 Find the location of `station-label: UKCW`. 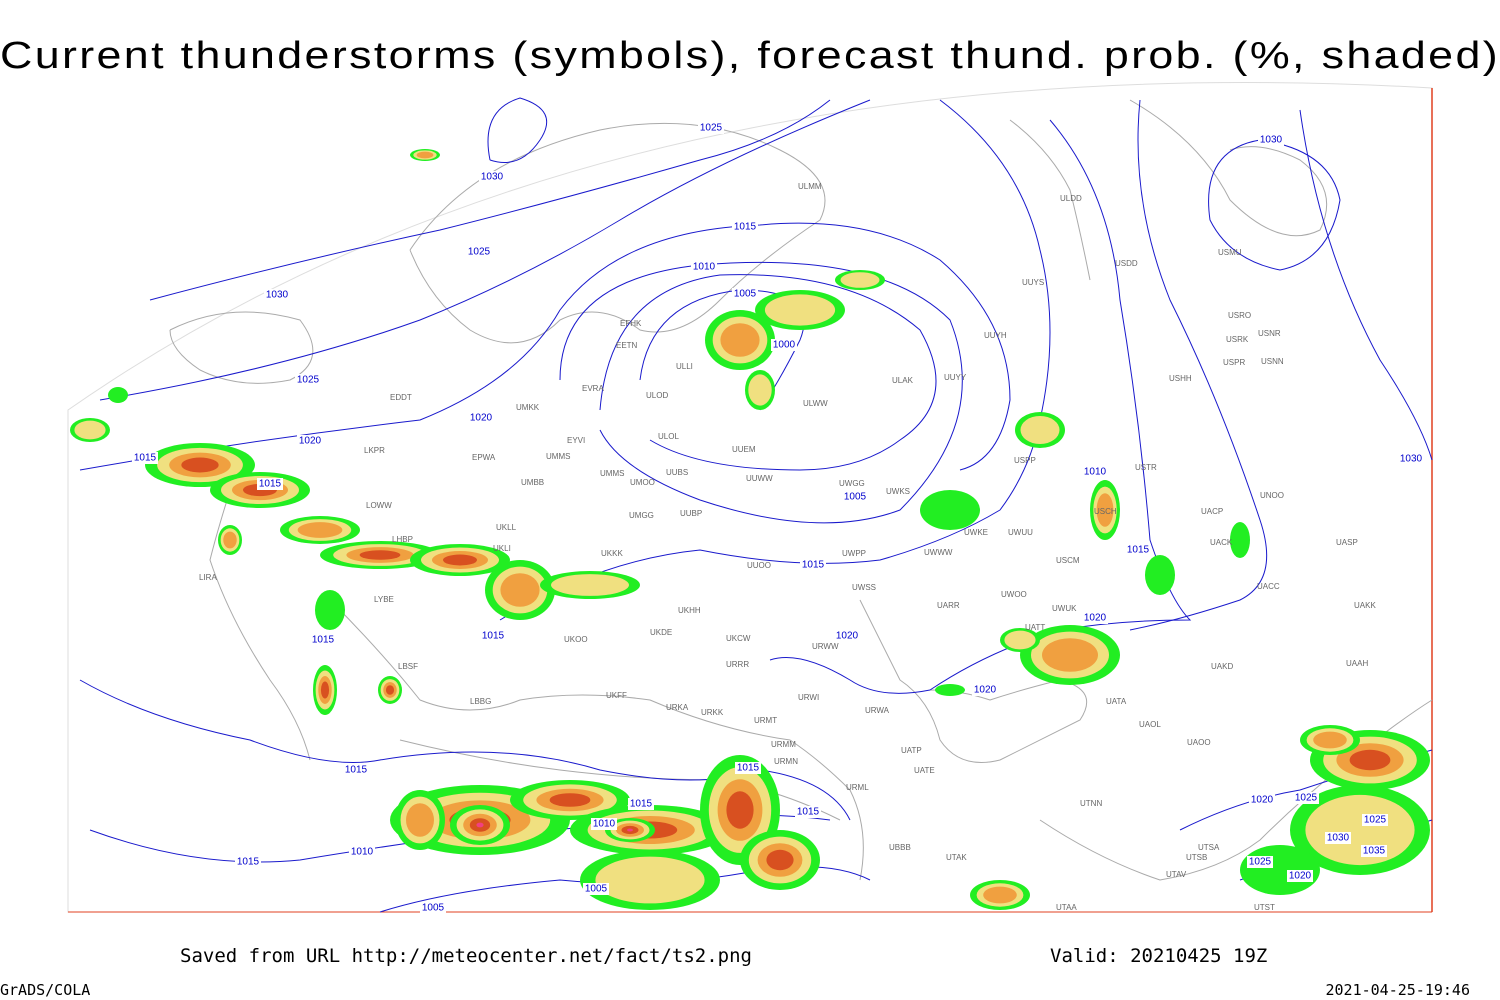

station-label: UKCW is located at coordinates (738, 638).